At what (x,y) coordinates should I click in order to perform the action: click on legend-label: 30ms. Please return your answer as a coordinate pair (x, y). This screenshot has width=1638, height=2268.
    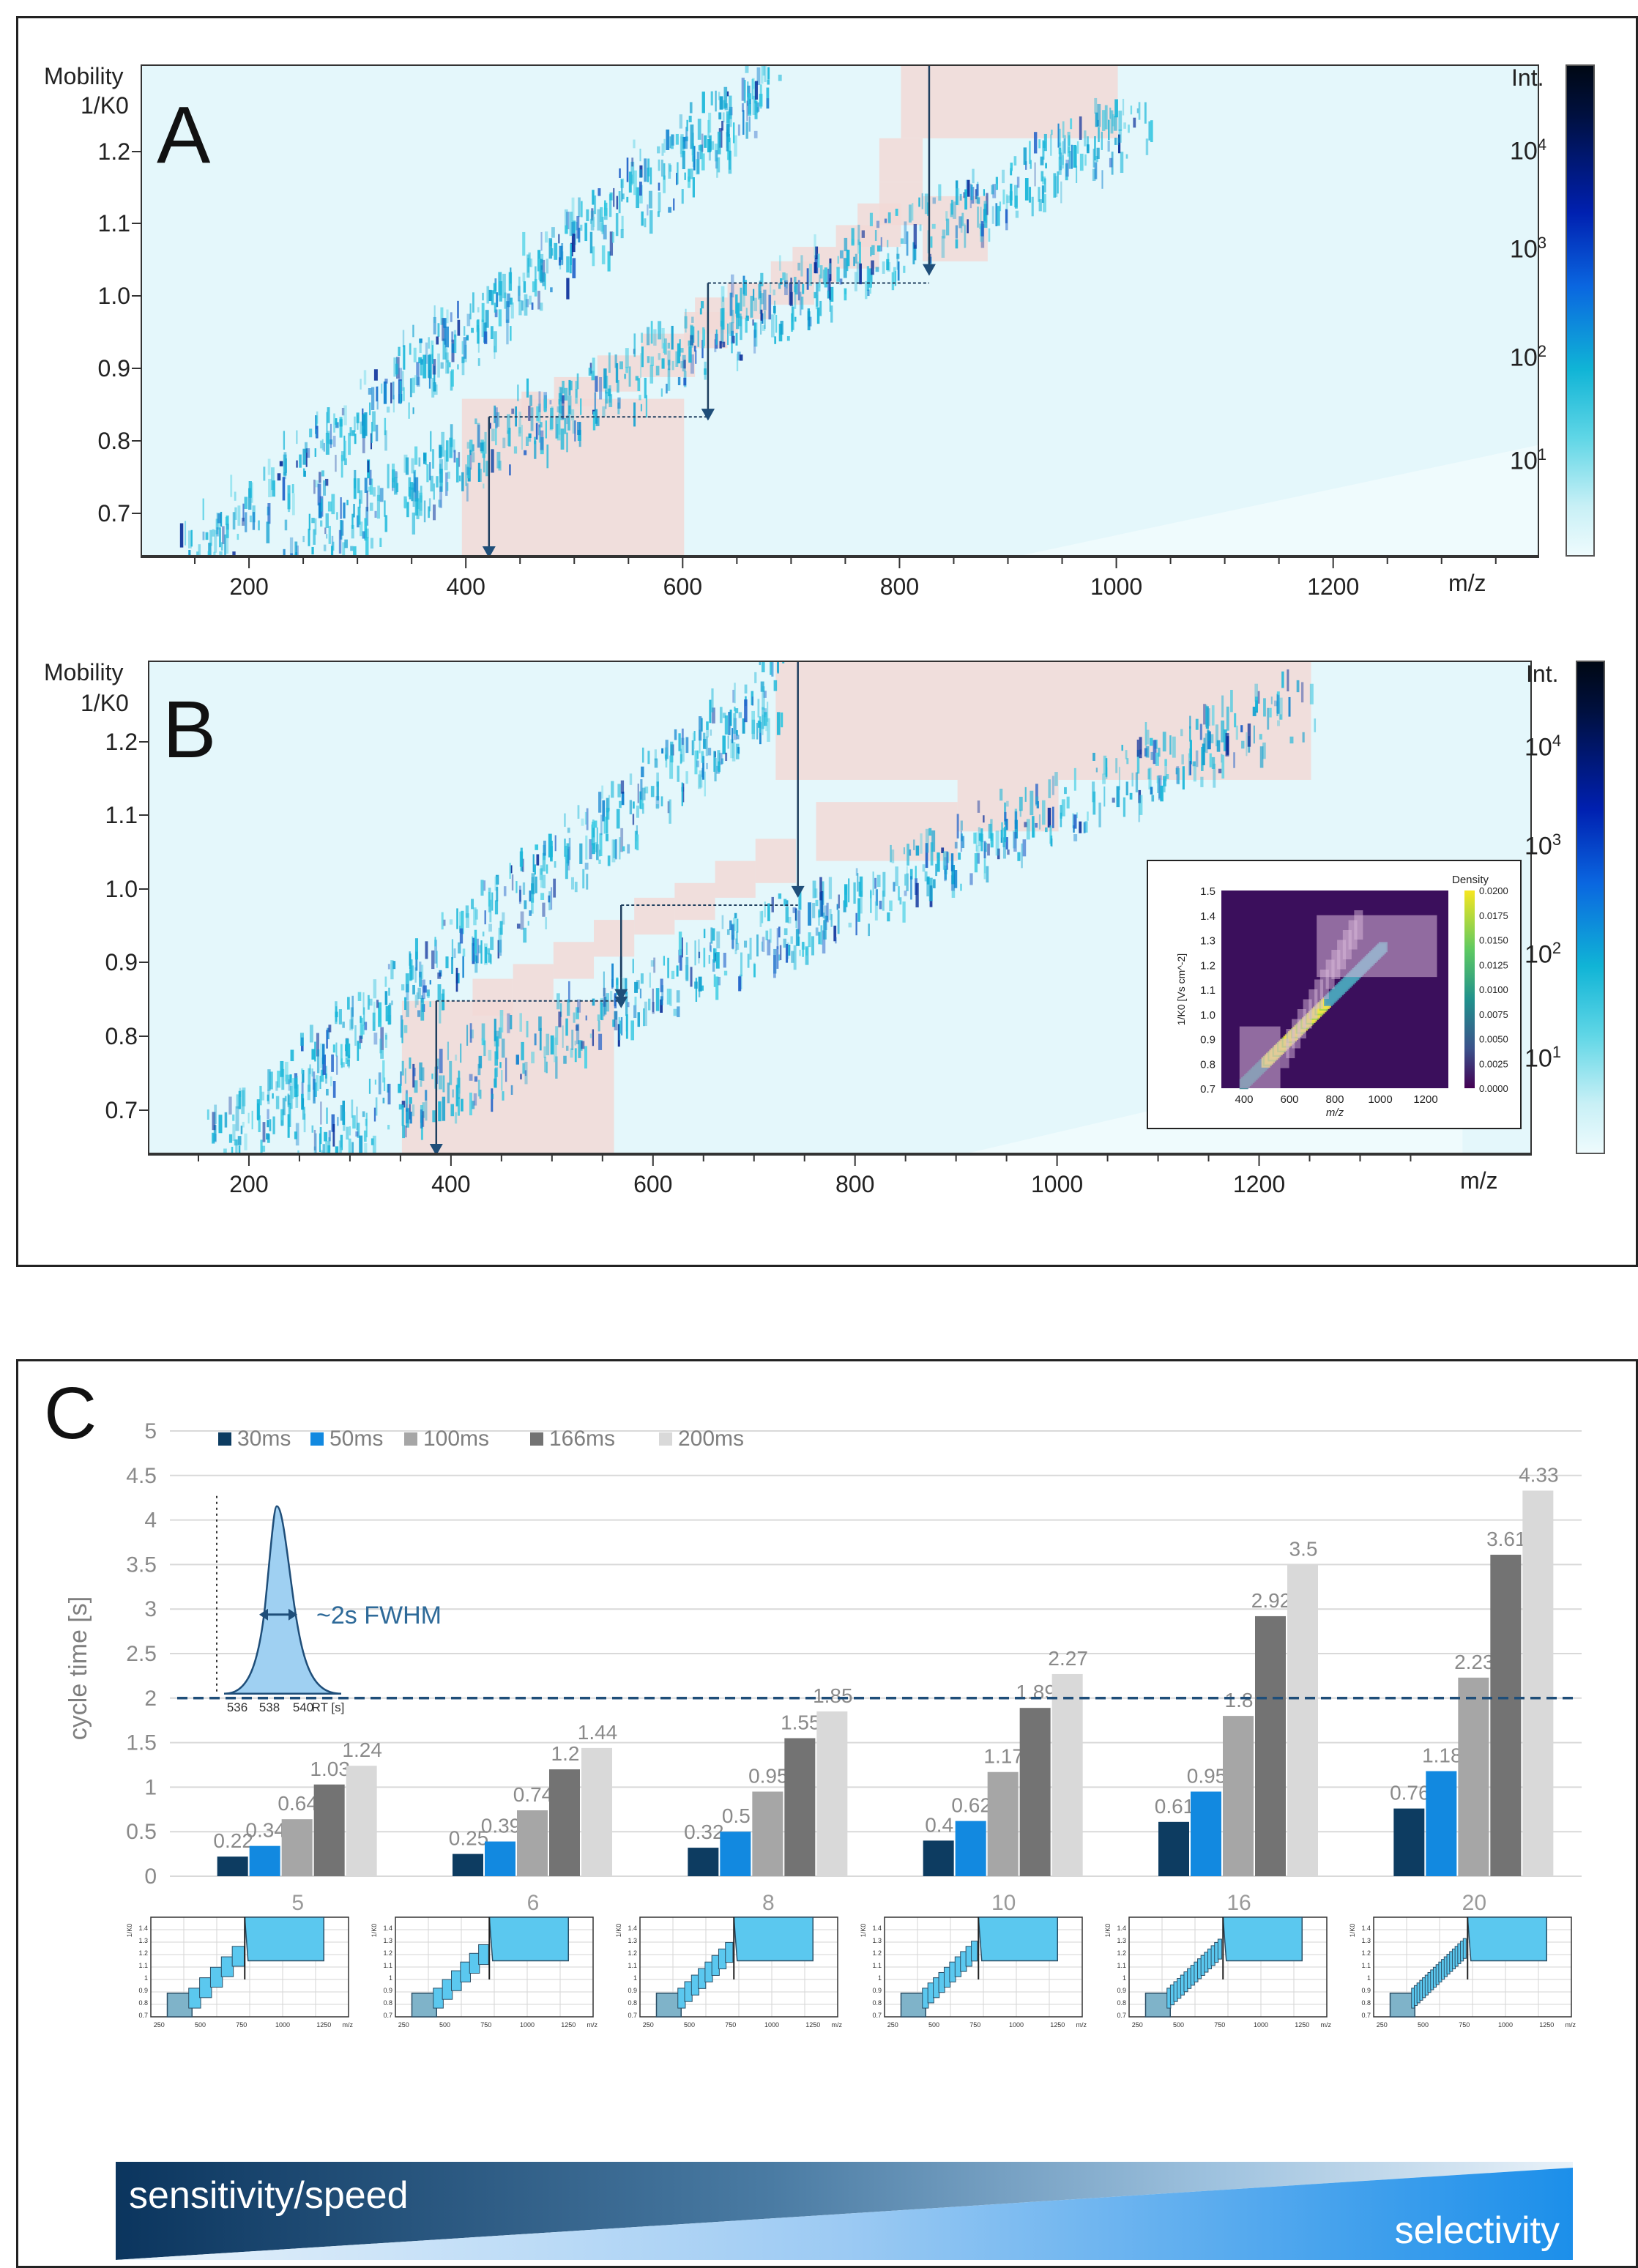
    Looking at the image, I should click on (264, 1439).